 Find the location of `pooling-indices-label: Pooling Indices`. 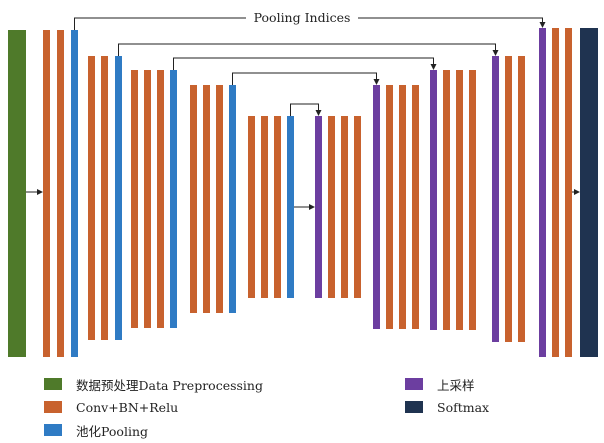

pooling-indices-label: Pooling Indices is located at coordinates (302, 17).